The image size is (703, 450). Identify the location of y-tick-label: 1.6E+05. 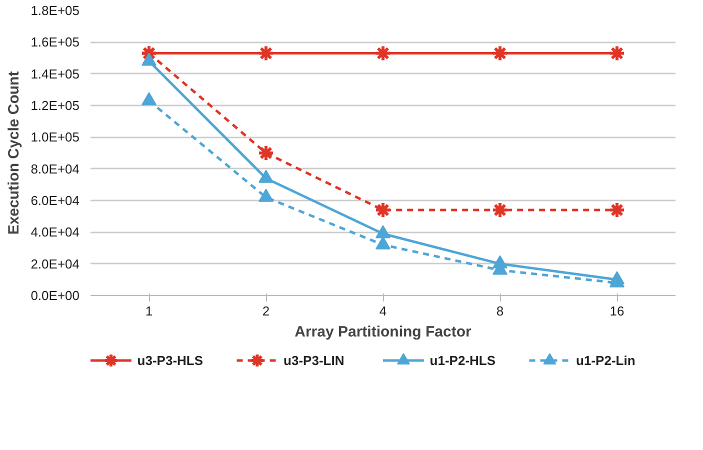
(55, 42).